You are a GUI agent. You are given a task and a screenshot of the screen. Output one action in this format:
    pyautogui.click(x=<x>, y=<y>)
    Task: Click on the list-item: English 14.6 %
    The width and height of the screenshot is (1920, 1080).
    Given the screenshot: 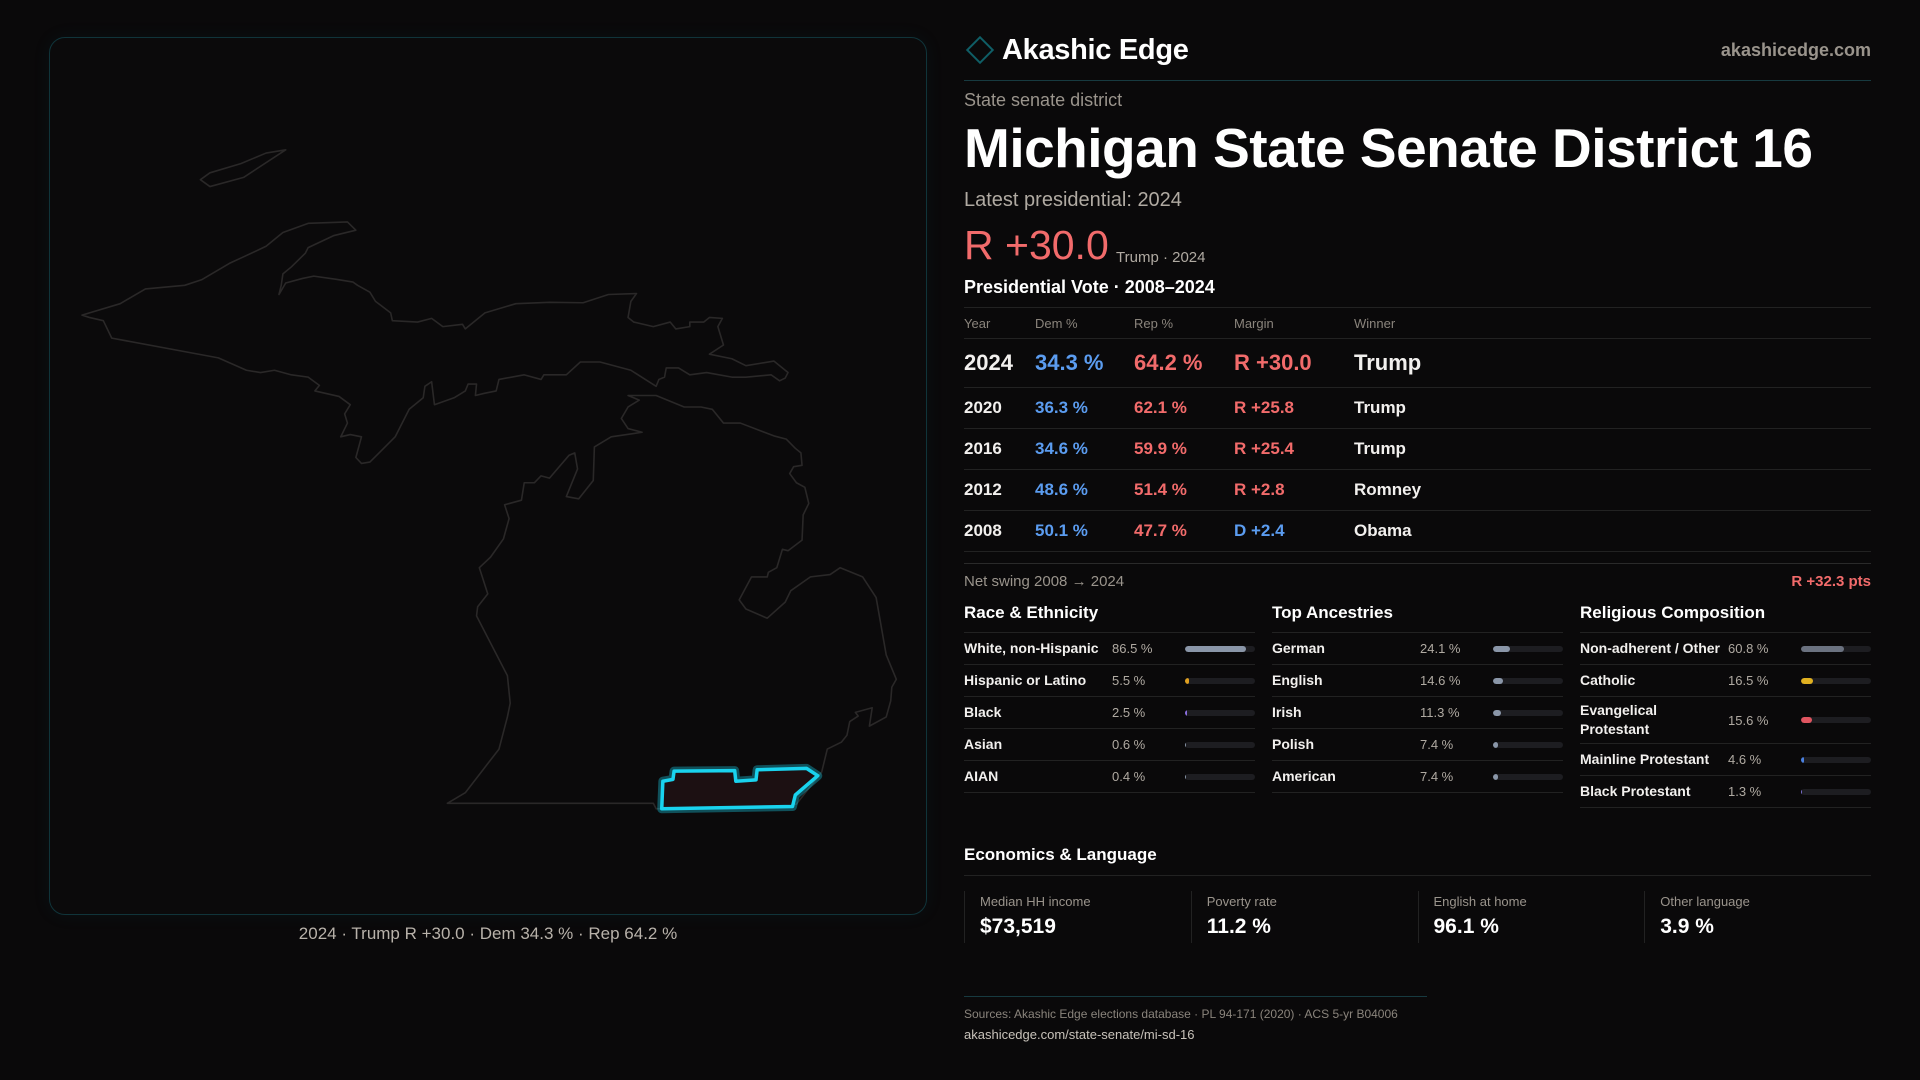 What is the action you would take?
    pyautogui.click(x=1417, y=681)
    